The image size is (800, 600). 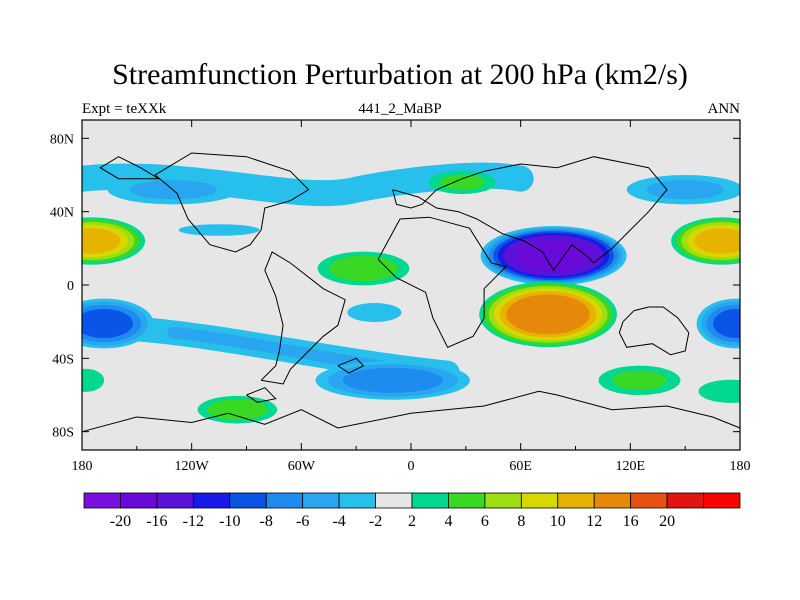 I want to click on season-label: ANN, so click(x=724, y=109).